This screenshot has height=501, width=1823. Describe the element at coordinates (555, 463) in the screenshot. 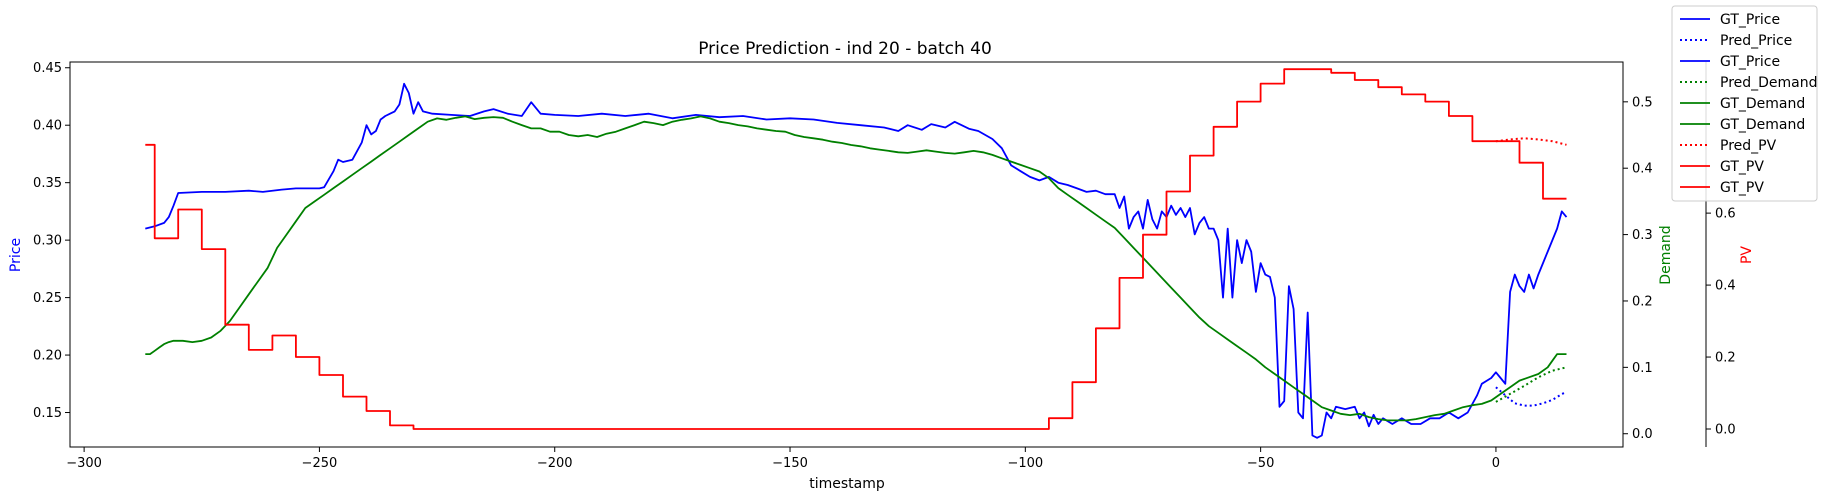

I see `x-tick-label: −200` at that location.